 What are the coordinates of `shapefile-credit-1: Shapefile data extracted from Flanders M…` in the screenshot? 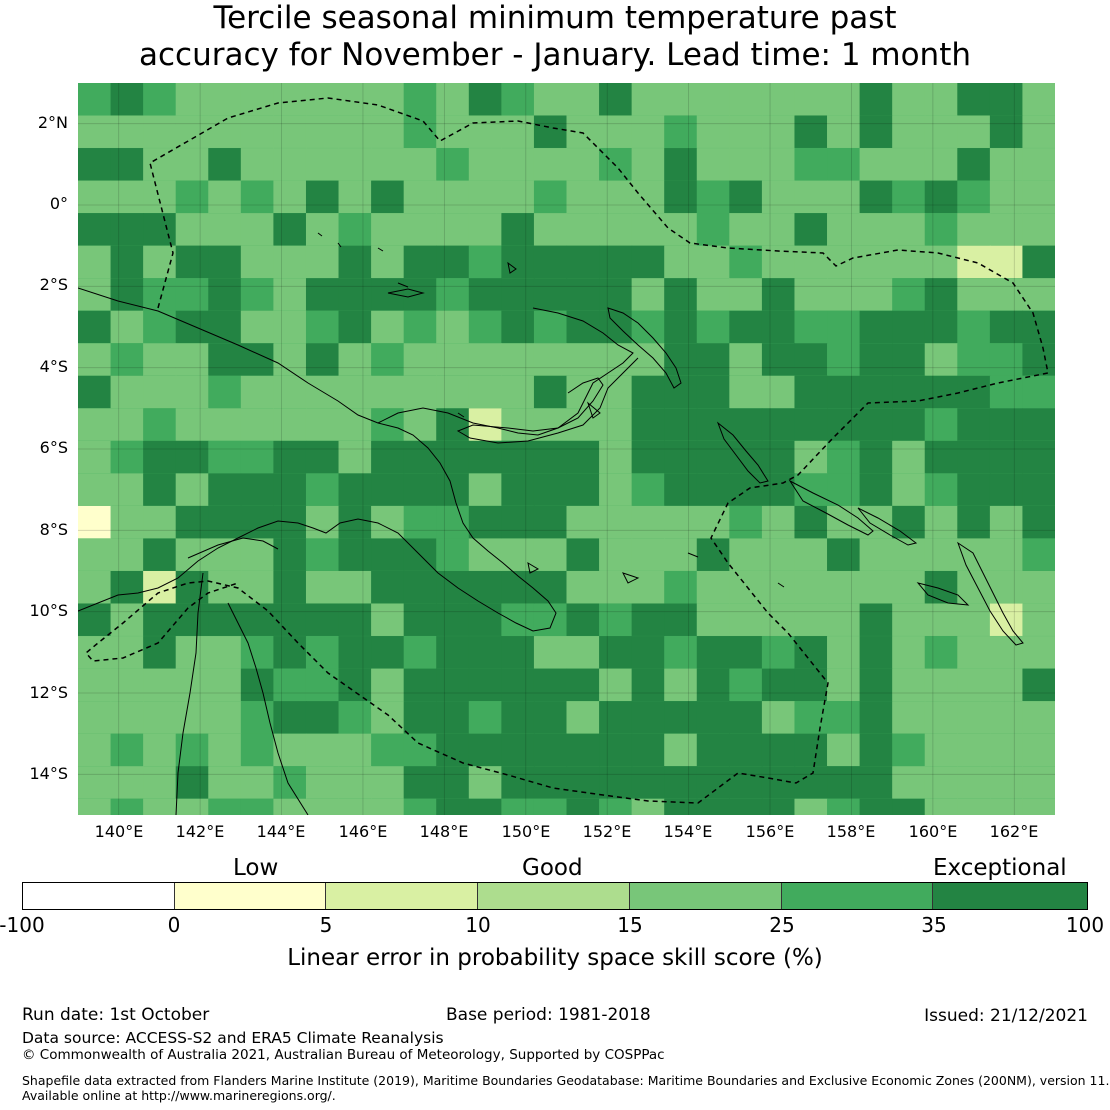 It's located at (566, 1080).